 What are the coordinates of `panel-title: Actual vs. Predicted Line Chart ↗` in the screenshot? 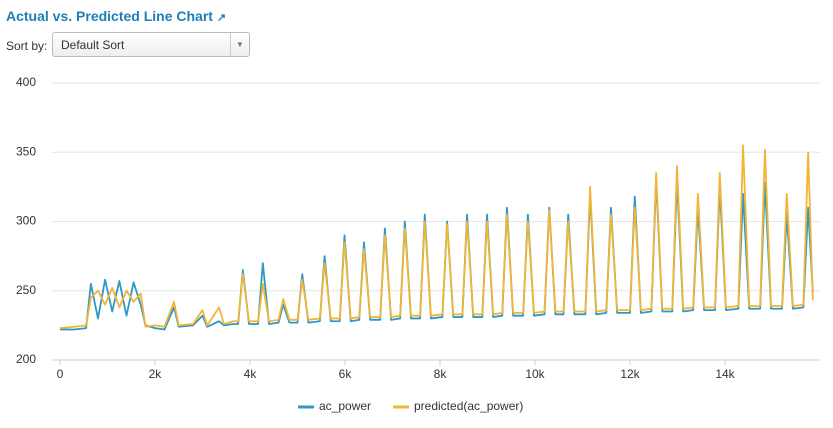 It's located at (116, 16).